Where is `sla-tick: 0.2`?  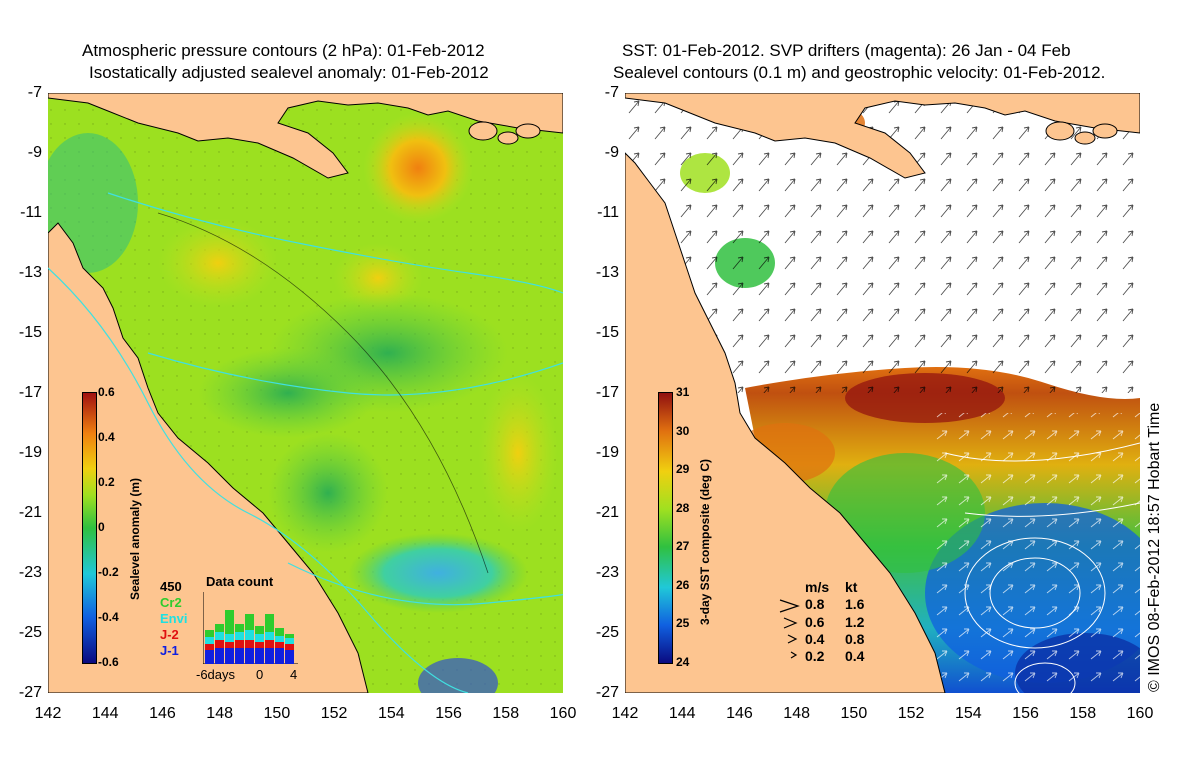 sla-tick: 0.2 is located at coordinates (106, 482).